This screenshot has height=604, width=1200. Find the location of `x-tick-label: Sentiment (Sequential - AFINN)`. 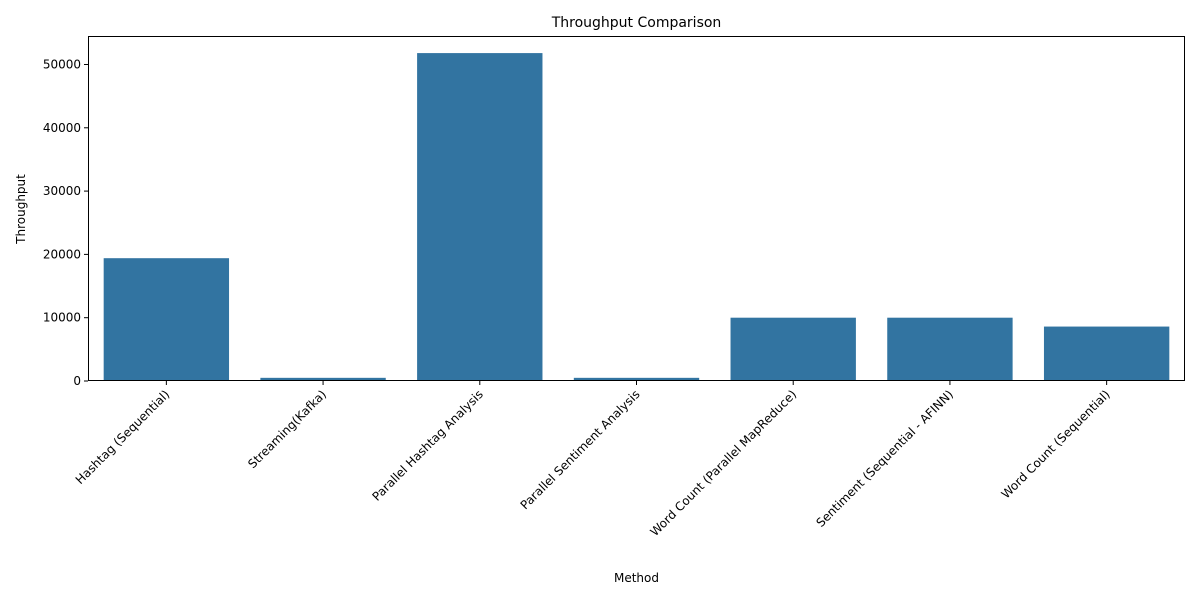

x-tick-label: Sentiment (Sequential - AFINN) is located at coordinates (884, 458).